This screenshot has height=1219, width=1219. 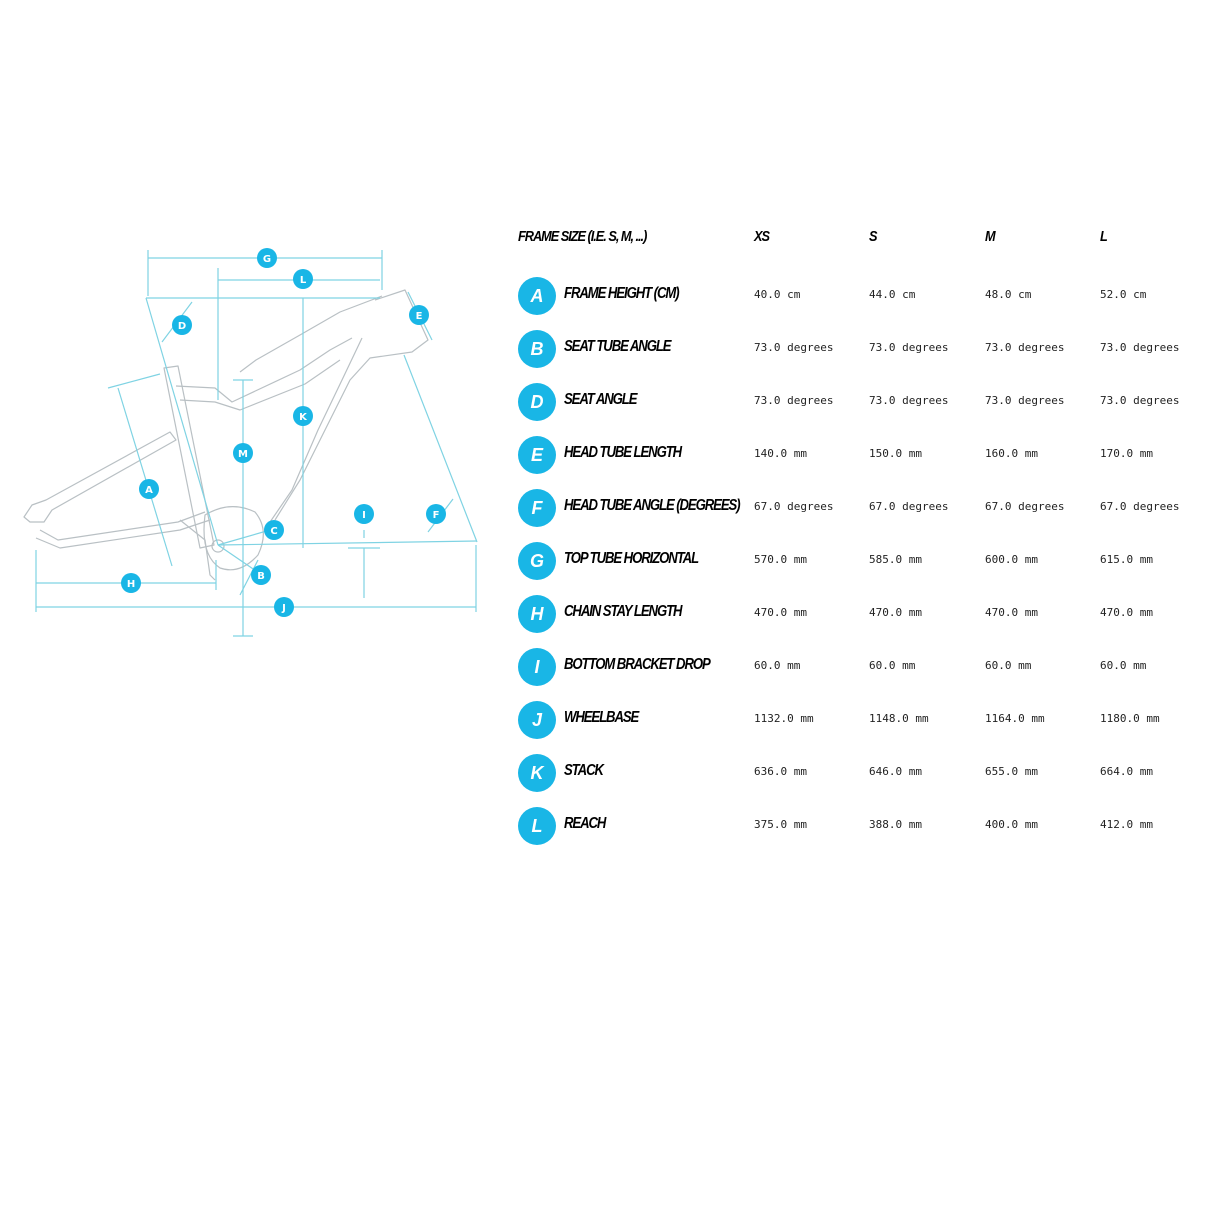 What do you see at coordinates (537, 349) in the screenshot?
I see `letter-badge: B` at bounding box center [537, 349].